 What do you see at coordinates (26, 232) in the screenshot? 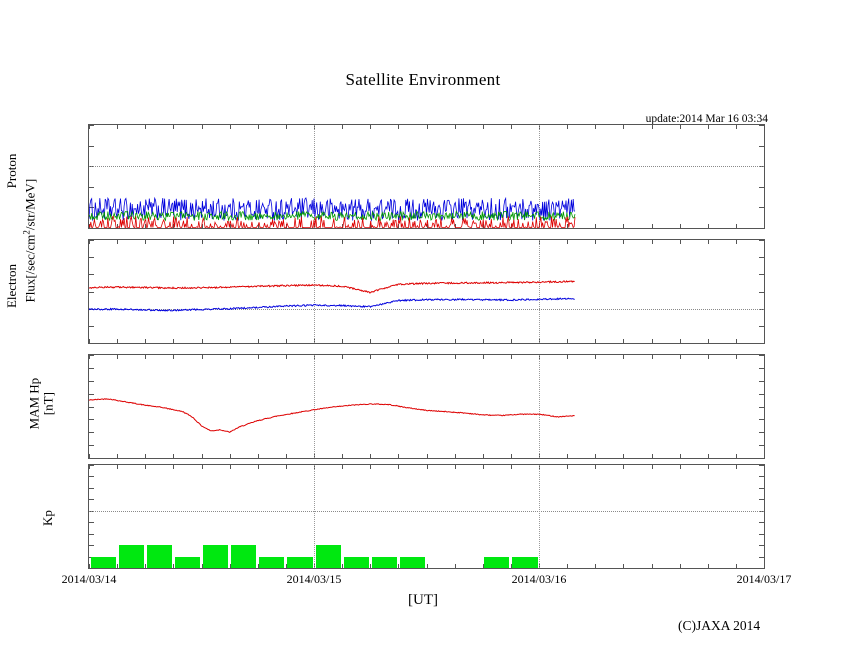
I see `flux-label-exponent: 2` at bounding box center [26, 232].